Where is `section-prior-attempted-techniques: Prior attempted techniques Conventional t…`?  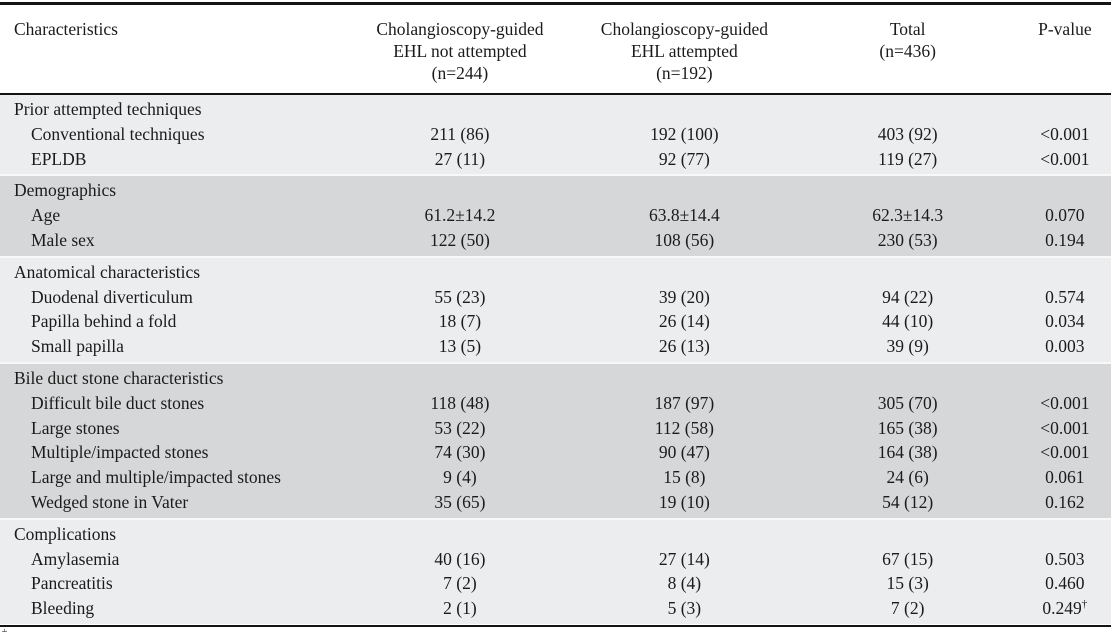
section-prior-attempted-techniques: Prior attempted techniques Conventional t… is located at coordinates (555, 135).